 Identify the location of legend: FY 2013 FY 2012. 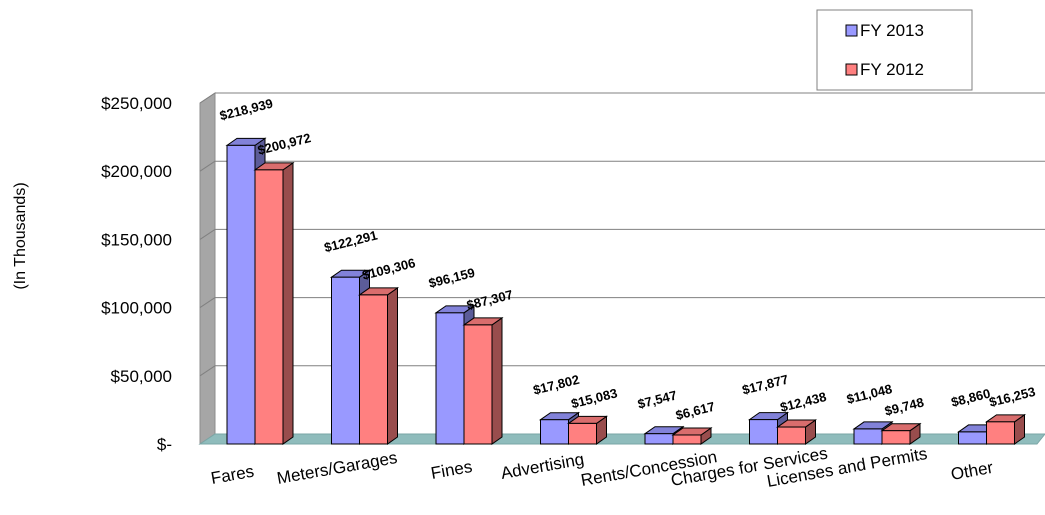
(894, 50).